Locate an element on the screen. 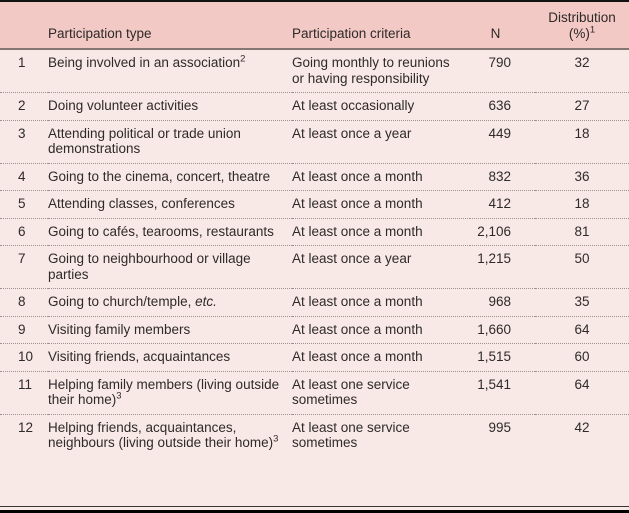 This screenshot has height=513, width=629. n-cell: 1,215 is located at coordinates (502, 267).